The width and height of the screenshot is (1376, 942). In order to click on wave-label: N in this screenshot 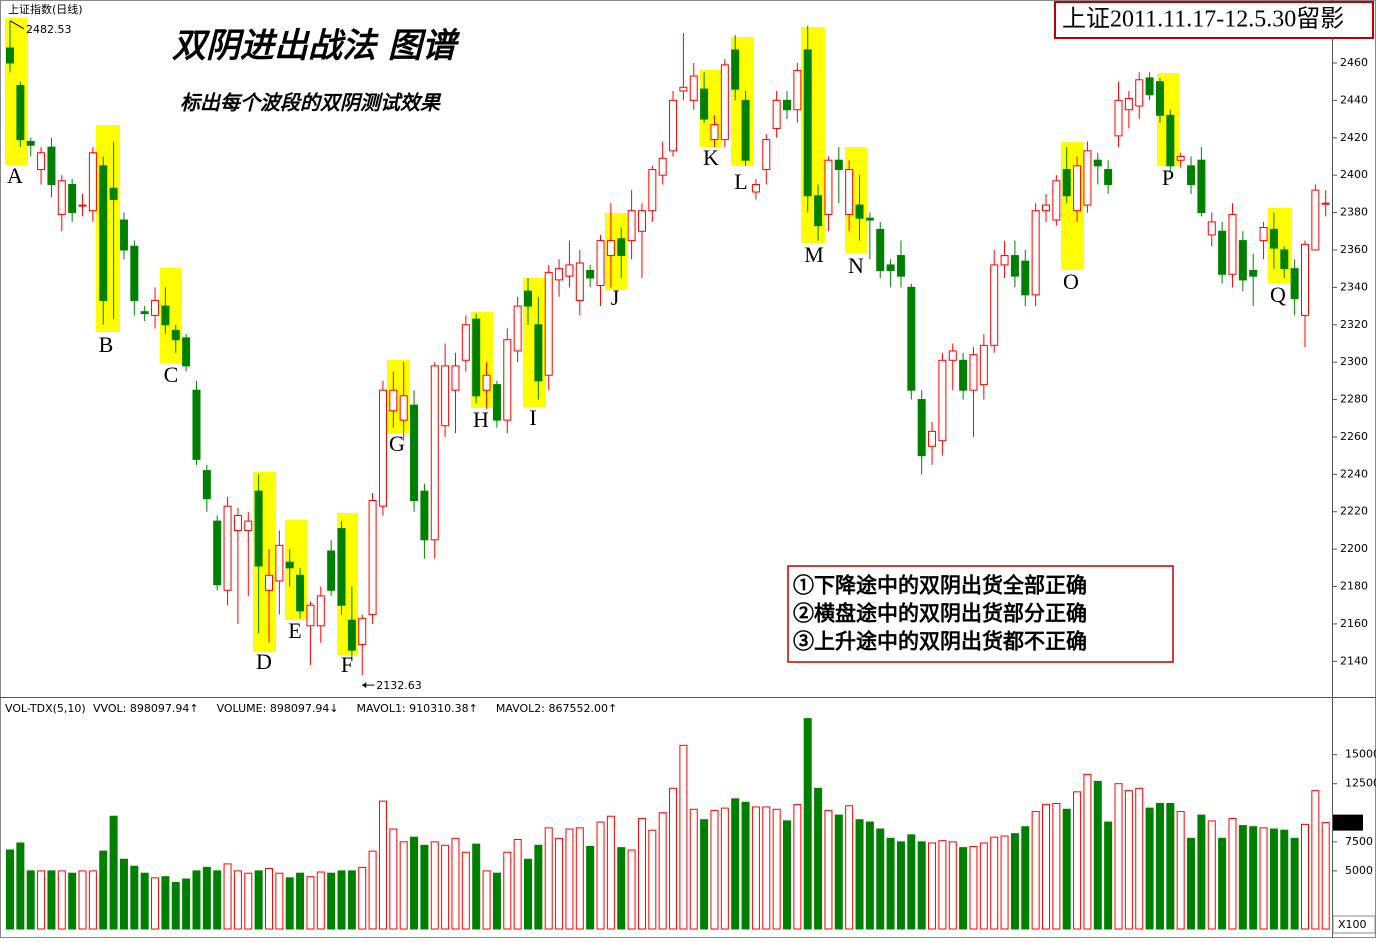, I will do `click(856, 265)`.